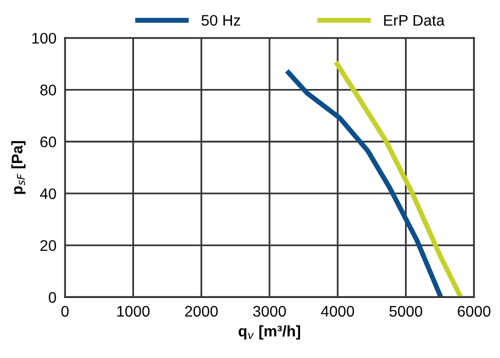 The height and width of the screenshot is (358, 500). What do you see at coordinates (133, 311) in the screenshot?
I see `x-tick-label: 1000` at bounding box center [133, 311].